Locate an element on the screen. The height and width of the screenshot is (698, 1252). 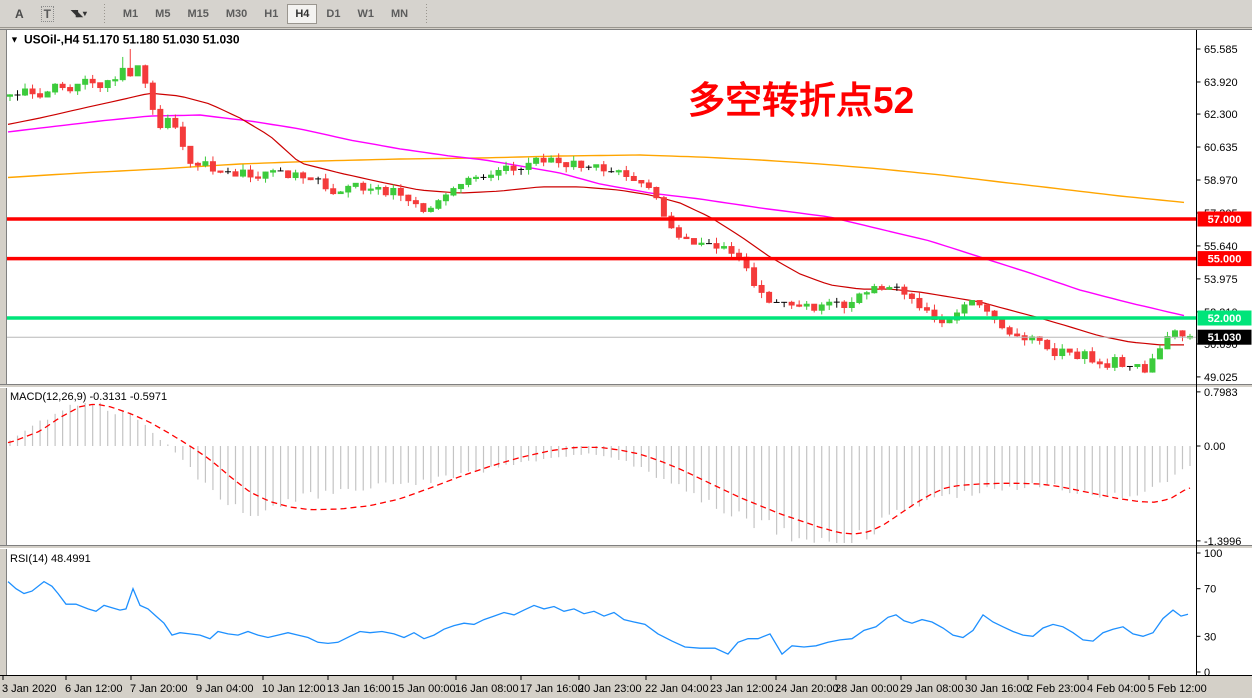
symbol-dropdown-icon: ▼ is located at coordinates (14, 40).